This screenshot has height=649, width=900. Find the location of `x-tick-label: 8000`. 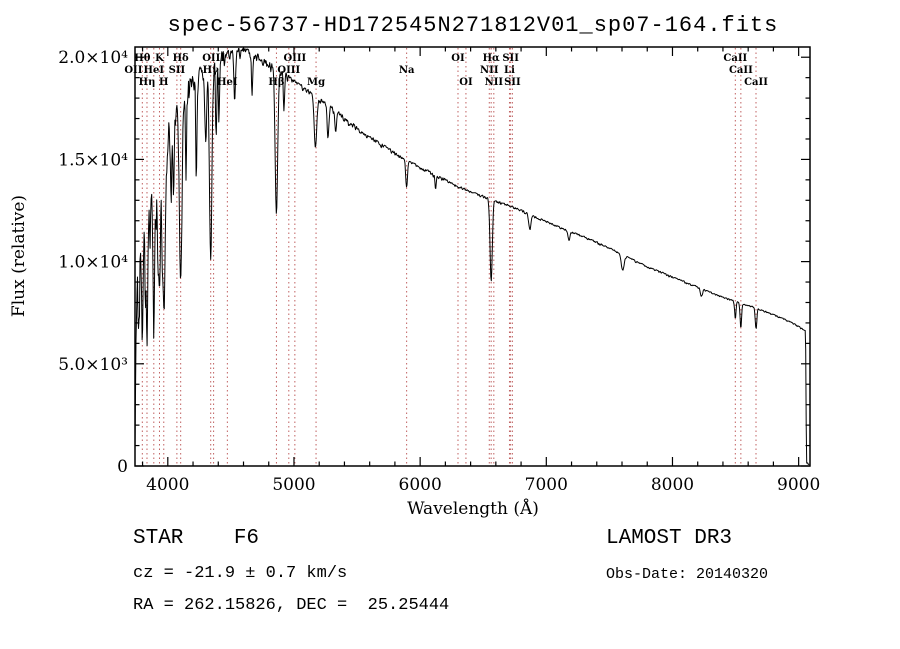

x-tick-label: 8000 is located at coordinates (672, 485).